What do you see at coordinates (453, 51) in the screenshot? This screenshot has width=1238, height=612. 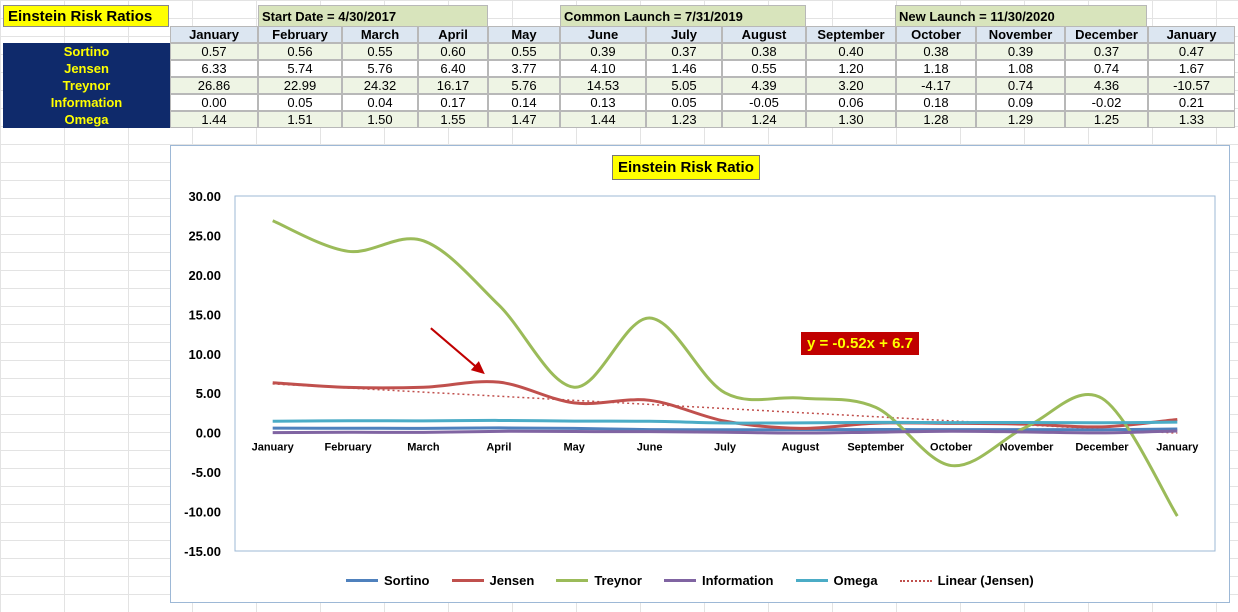 I see `table-cell: 0.60` at bounding box center [453, 51].